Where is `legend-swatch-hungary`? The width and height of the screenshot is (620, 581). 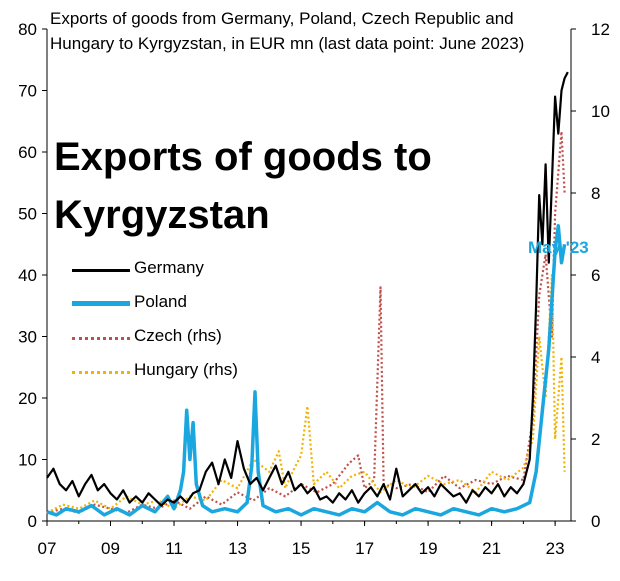
legend-swatch-hungary is located at coordinates (101, 372).